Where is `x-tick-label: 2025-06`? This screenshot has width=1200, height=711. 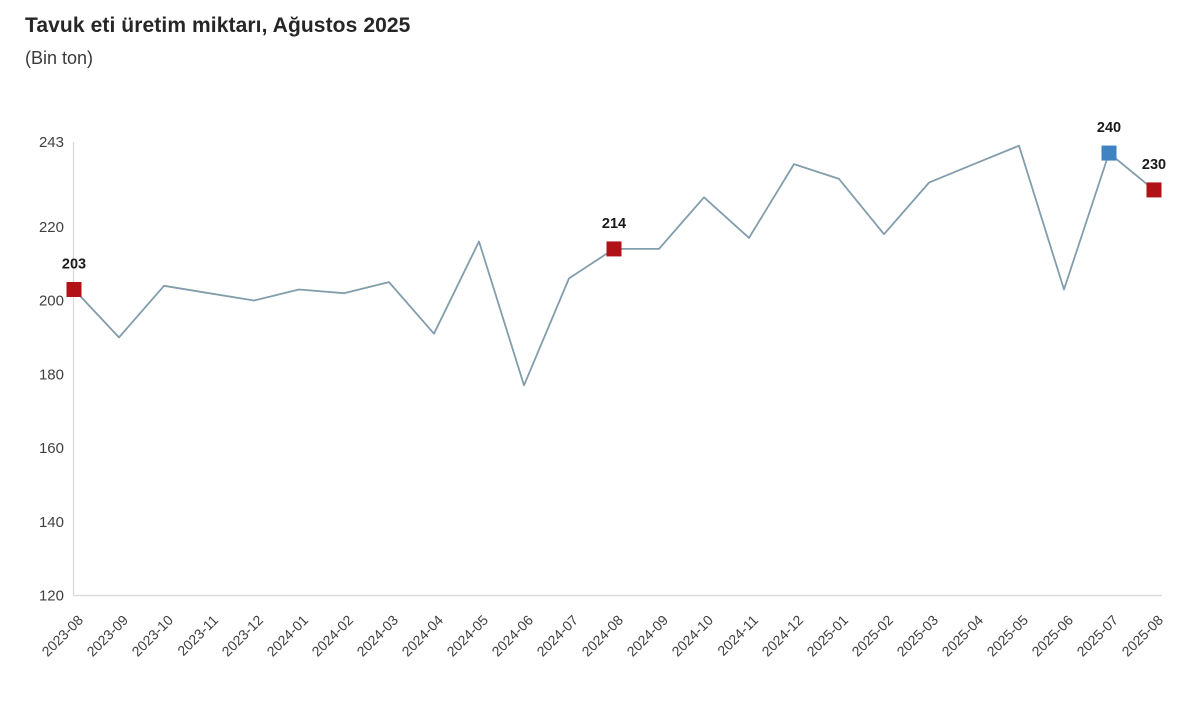
x-tick-label: 2025-06 is located at coordinates (1052, 636).